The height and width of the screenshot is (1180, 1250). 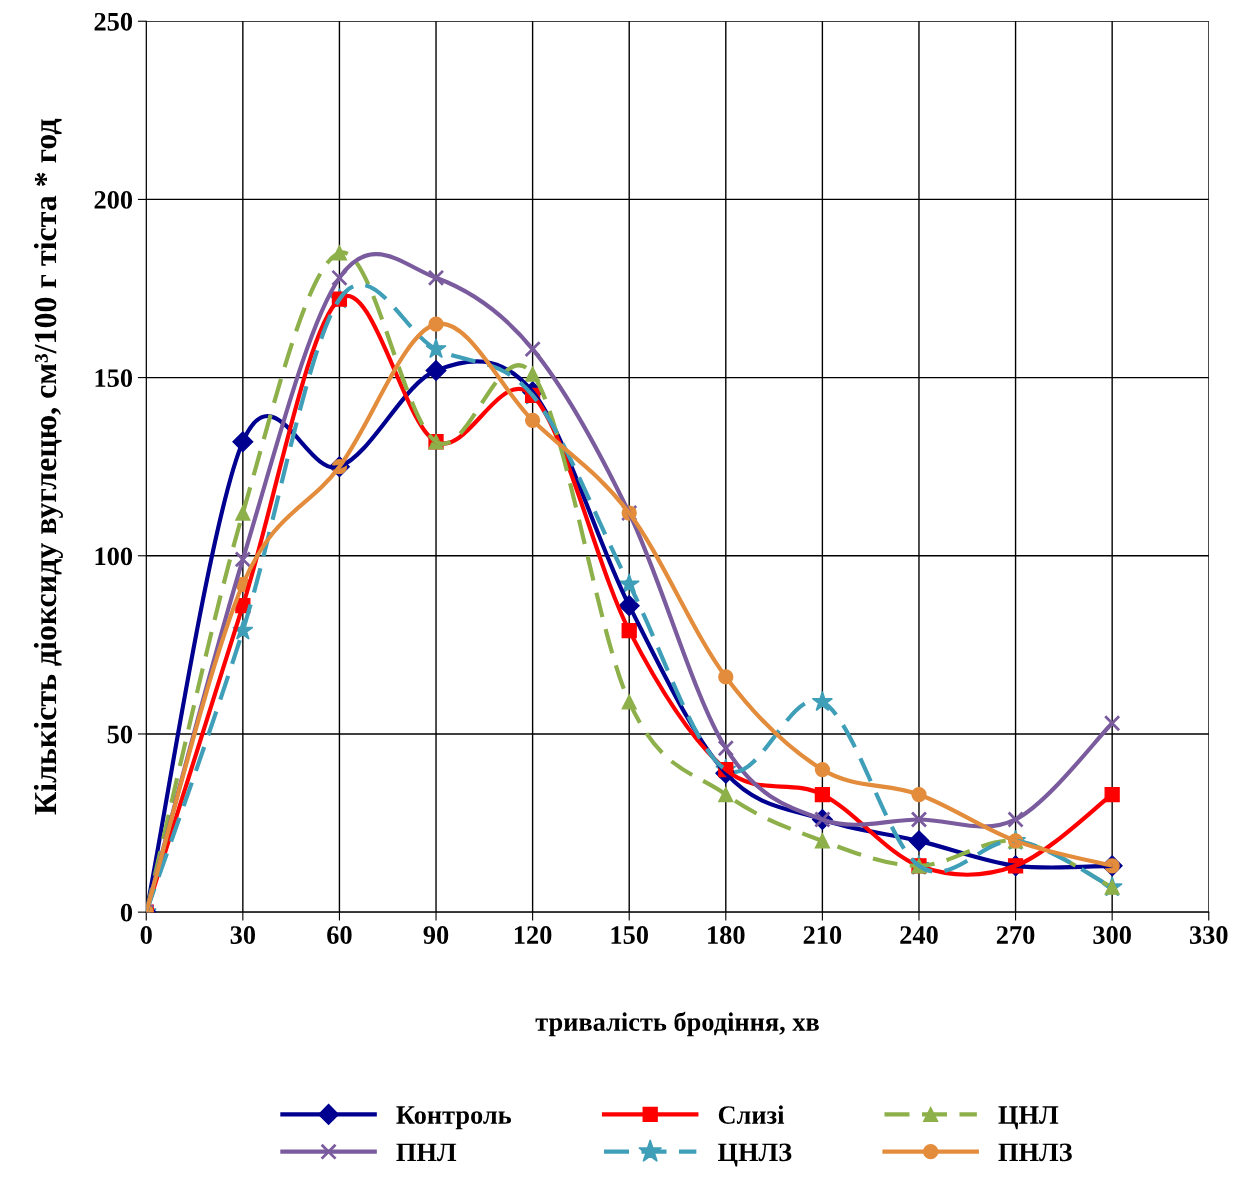 What do you see at coordinates (436, 935) in the screenshot?
I see `x-tick-label: 90` at bounding box center [436, 935].